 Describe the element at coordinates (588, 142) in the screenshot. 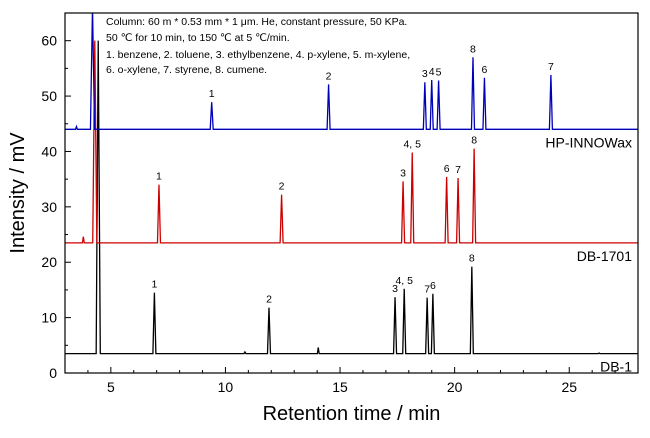

I see `trace-name-label: HP-INNOWax` at that location.